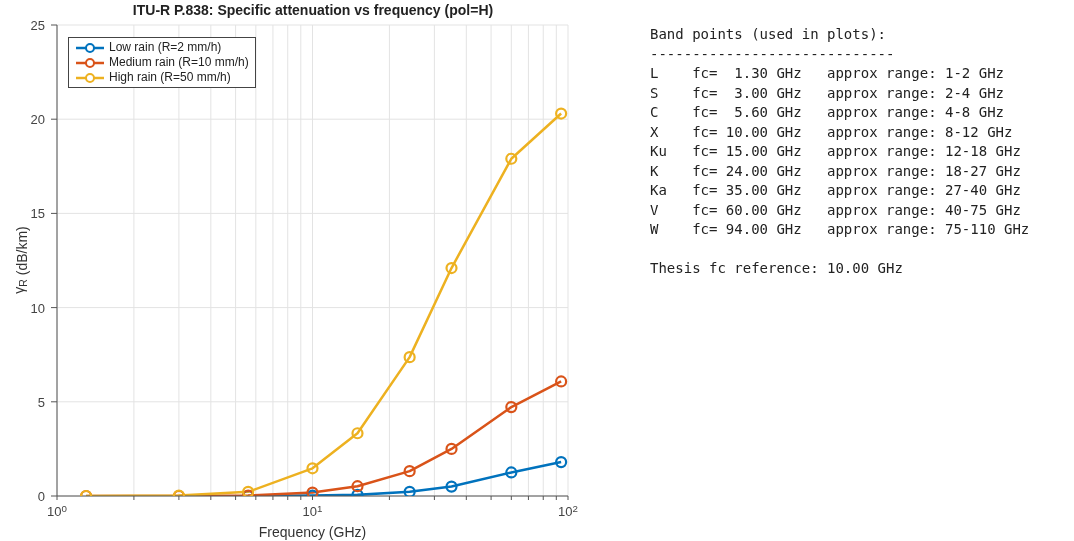 This screenshot has height=541, width=1074. What do you see at coordinates (170, 77) in the screenshot?
I see `legend-label: High rain (R=50 mm/h)` at bounding box center [170, 77].